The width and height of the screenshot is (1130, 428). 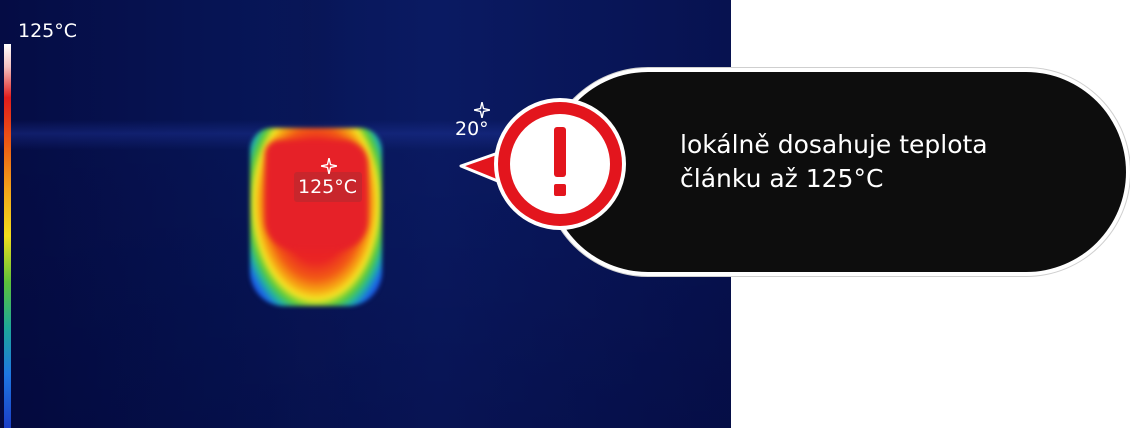 What do you see at coordinates (890, 179) in the screenshot?
I see `callout-line-2: článku až 125°C` at bounding box center [890, 179].